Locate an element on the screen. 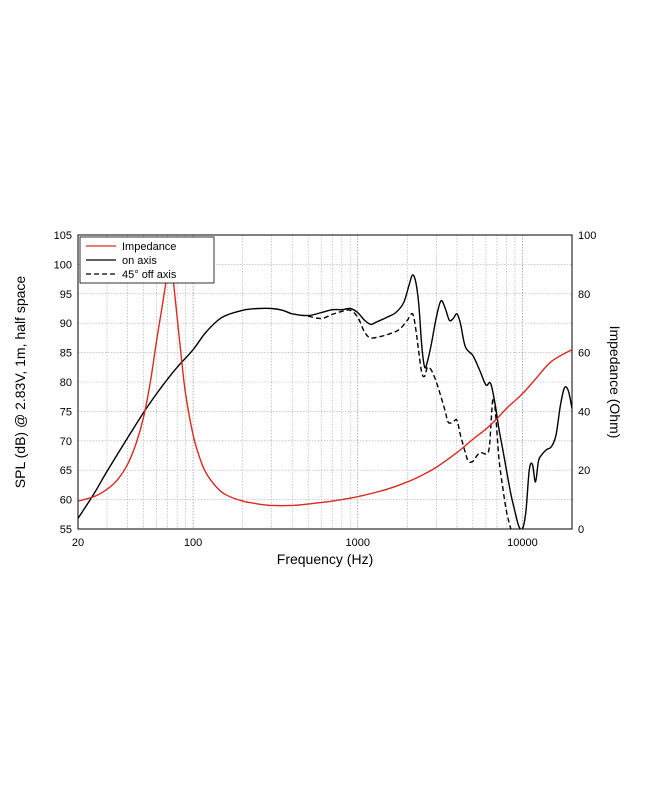  y-tick-label: 70 is located at coordinates (66, 442).